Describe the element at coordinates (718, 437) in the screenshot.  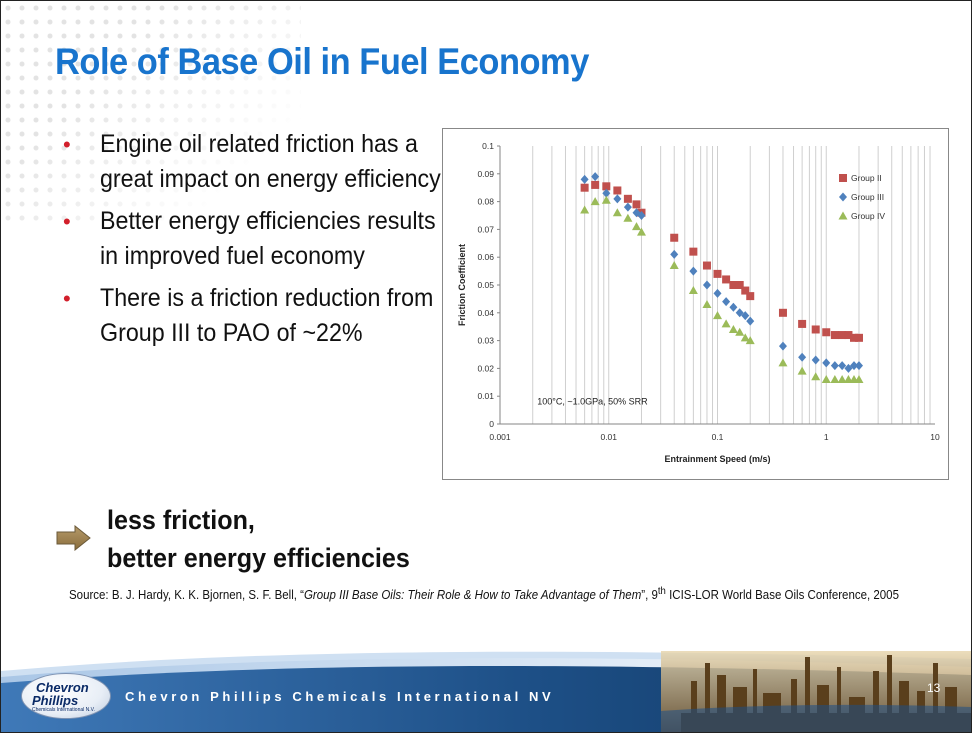
I see `chart-x-tick-label: 0.1` at that location.